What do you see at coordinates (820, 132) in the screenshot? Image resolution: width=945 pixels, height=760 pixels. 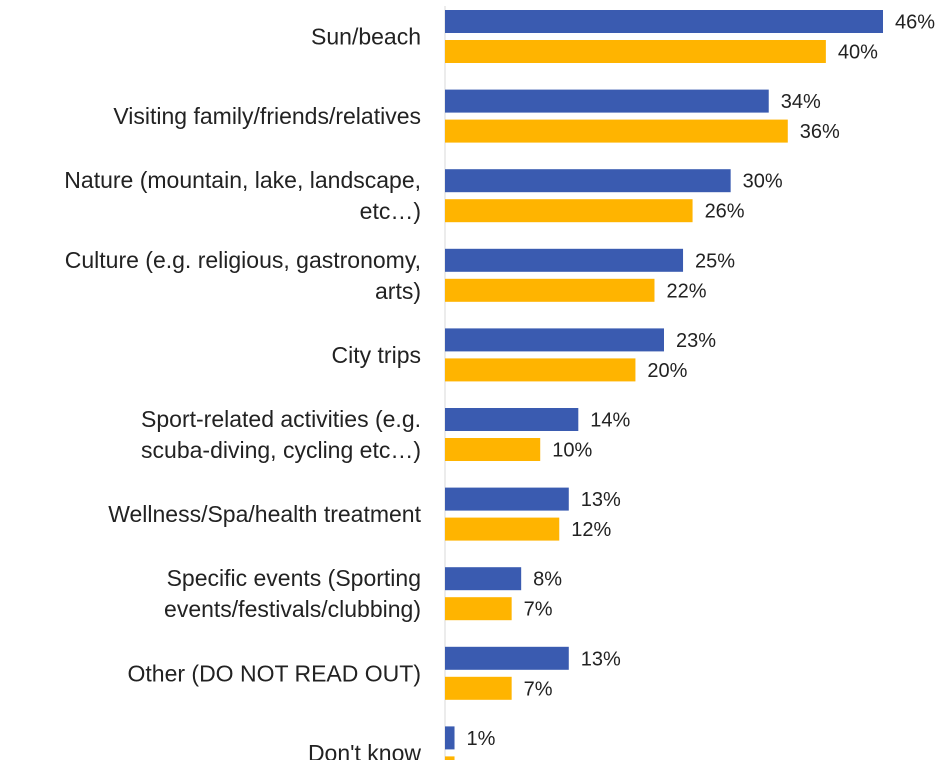 I see `data-label: 36%` at bounding box center [820, 132].